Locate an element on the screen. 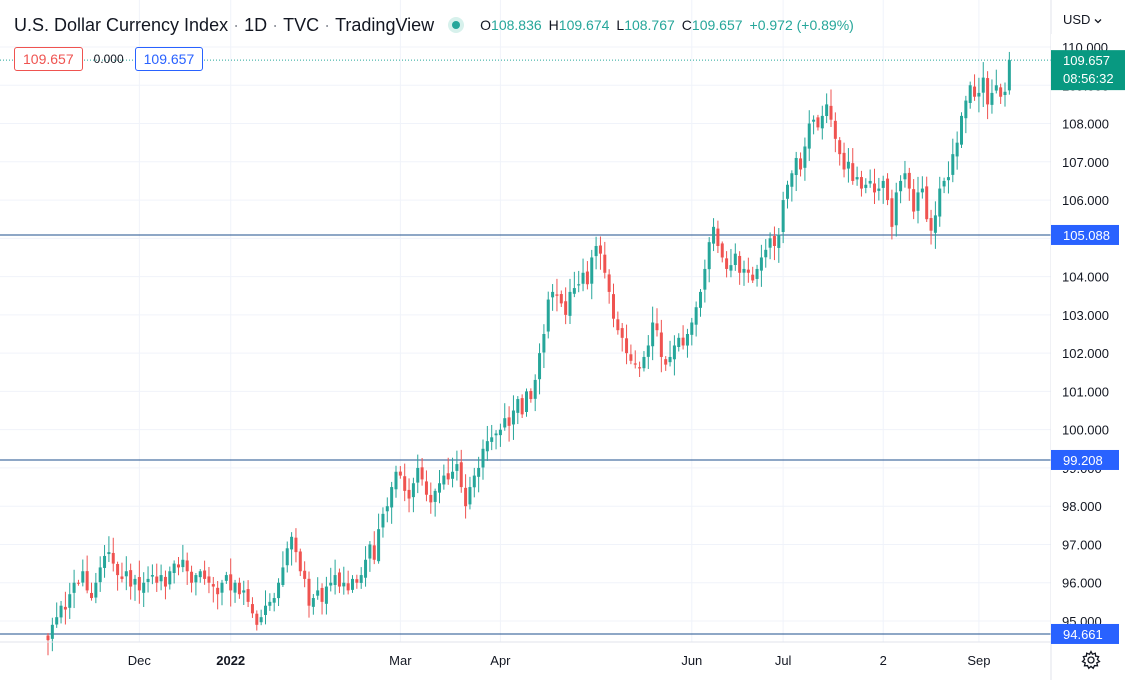 The height and width of the screenshot is (680, 1133). sell-price-button: 109.657 is located at coordinates (48, 59).